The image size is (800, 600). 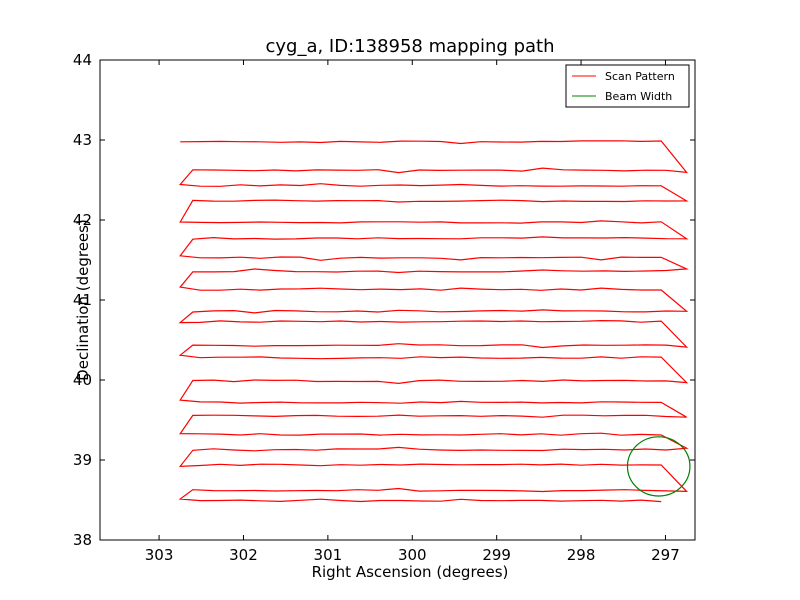 What do you see at coordinates (409, 46) in the screenshot?
I see `chart-title: cyg_a, ID:138958 mapping path` at bounding box center [409, 46].